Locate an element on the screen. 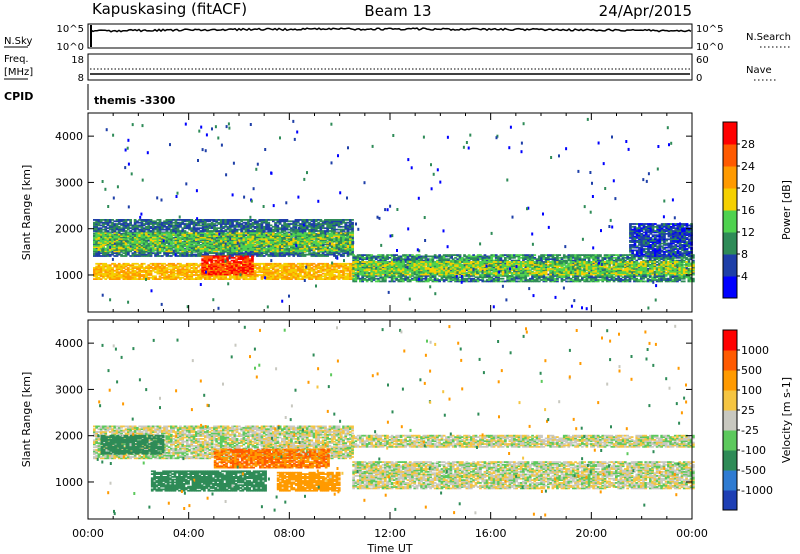 The width and height of the screenshot is (800, 554). cpid-label: CPID is located at coordinates (18, 96).